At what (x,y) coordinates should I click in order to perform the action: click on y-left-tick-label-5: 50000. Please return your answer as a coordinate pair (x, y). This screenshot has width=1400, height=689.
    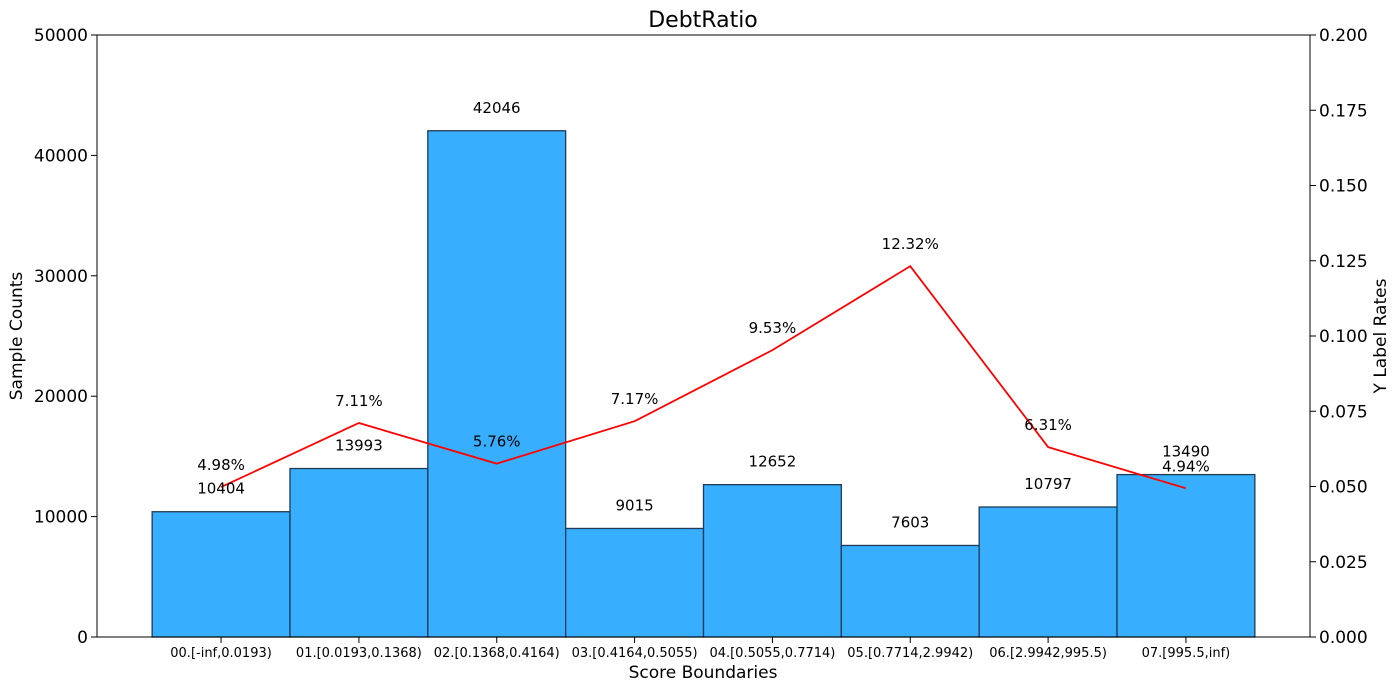
    Looking at the image, I should click on (61, 36).